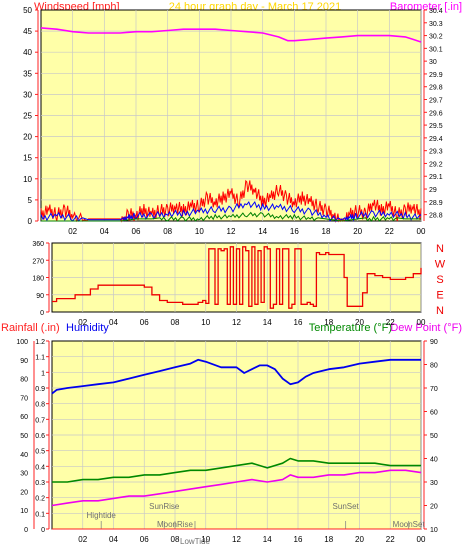  What do you see at coordinates (27, 52) in the screenshot?
I see `wind-y-tick-label: 40` at bounding box center [27, 52].